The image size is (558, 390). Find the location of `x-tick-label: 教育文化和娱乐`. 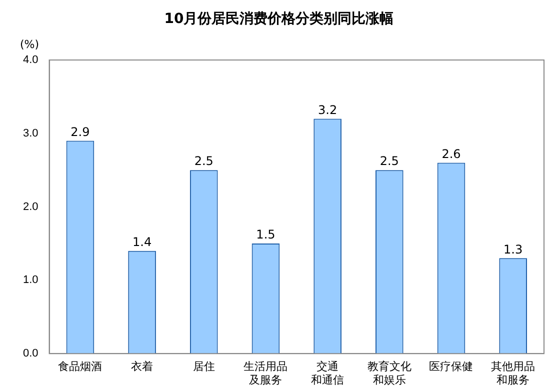

x-tick-label: 教育文化和娱乐 is located at coordinates (389, 373).